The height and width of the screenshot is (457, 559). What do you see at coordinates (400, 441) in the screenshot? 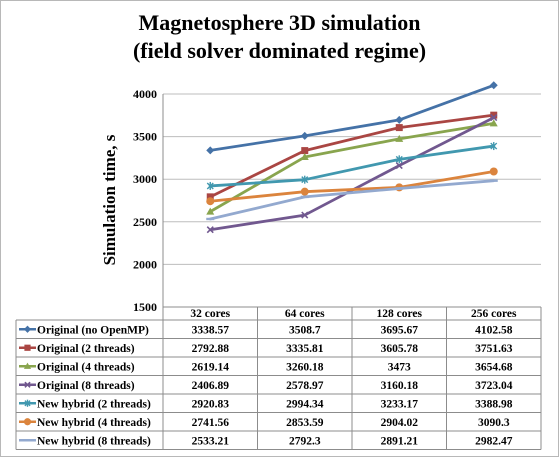
I see `table-value: 2891.21` at bounding box center [400, 441].